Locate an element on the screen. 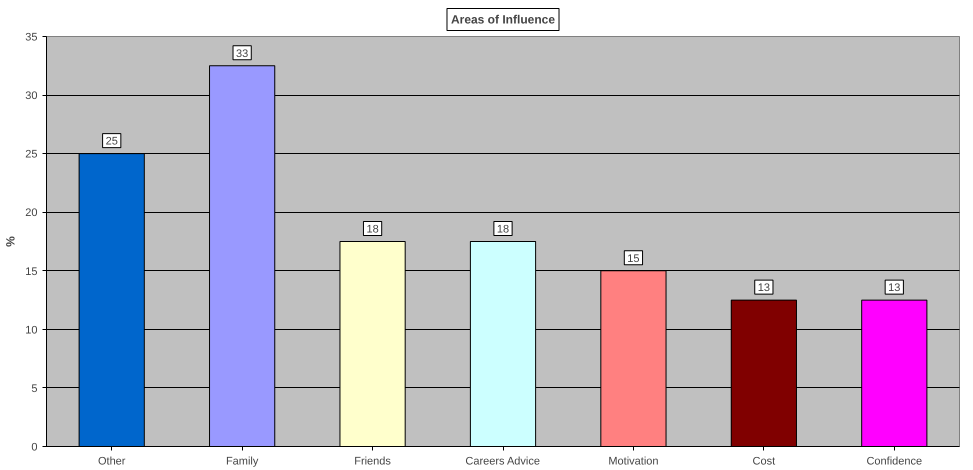  x-tick-label: Careers Advice is located at coordinates (502, 462).